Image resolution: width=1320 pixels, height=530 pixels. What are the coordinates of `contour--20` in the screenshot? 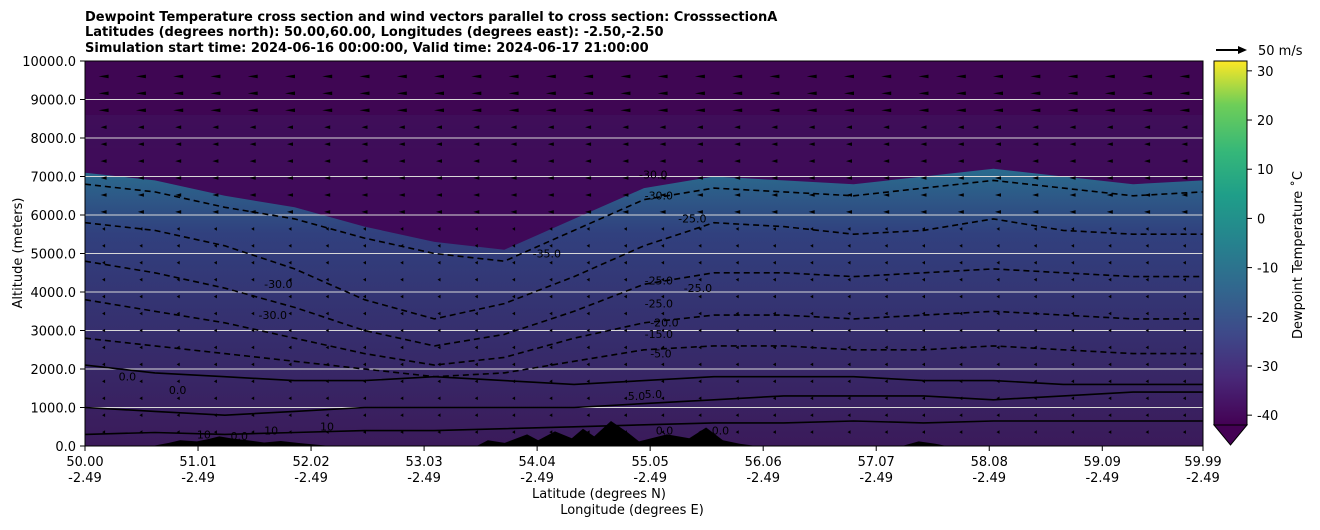 It's located at (644, 303).